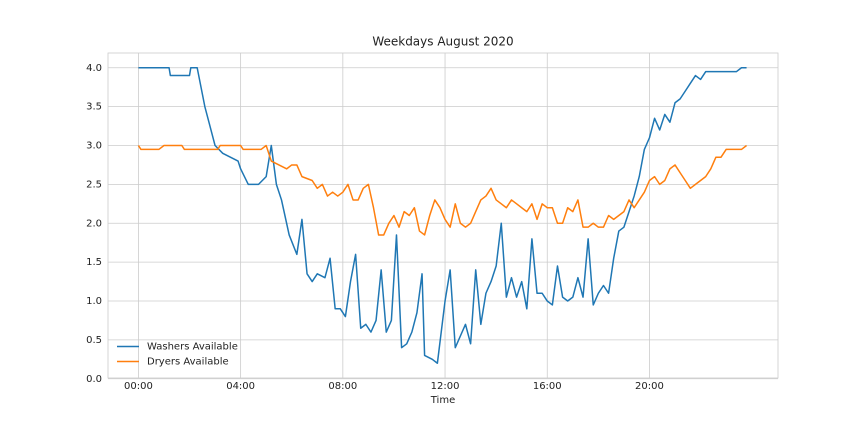 The height and width of the screenshot is (436, 864). Describe the element at coordinates (94, 107) in the screenshot. I see `y-tick-label: 3.5` at that location.